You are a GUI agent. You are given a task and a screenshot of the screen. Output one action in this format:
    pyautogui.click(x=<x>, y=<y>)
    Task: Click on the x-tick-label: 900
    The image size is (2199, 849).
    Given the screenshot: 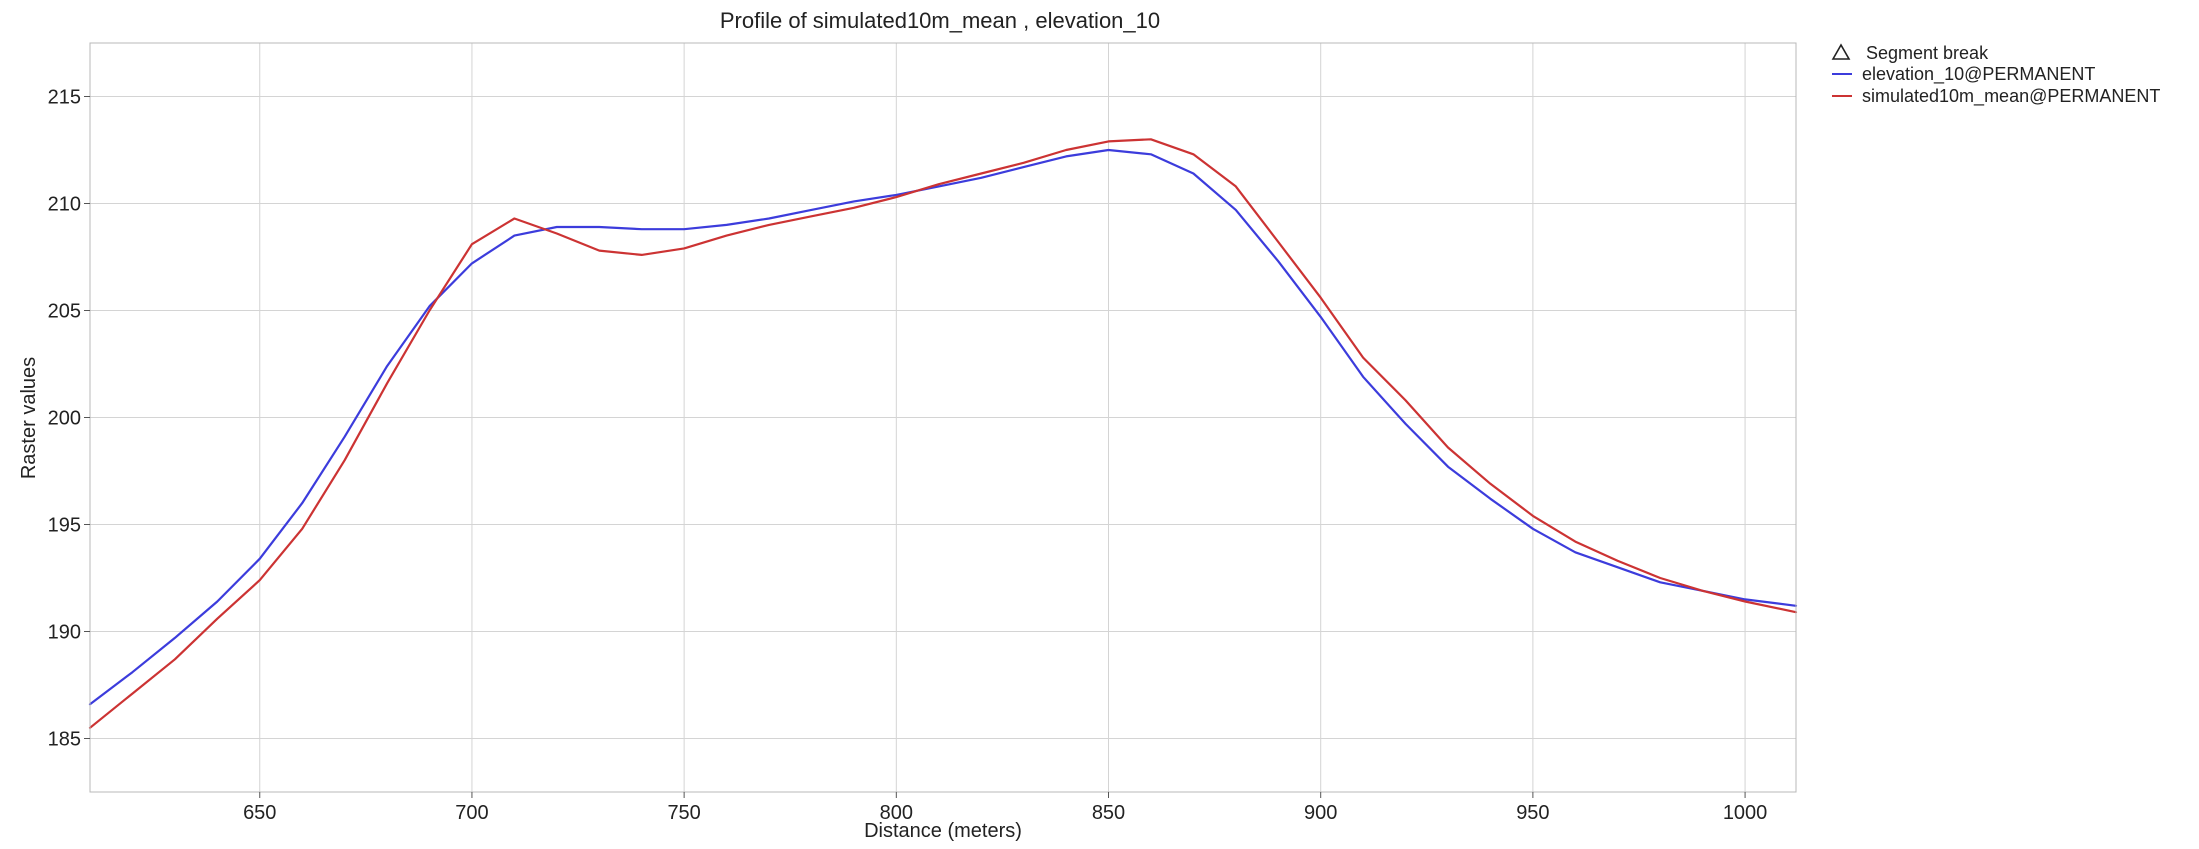 What is the action you would take?
    pyautogui.click(x=1320, y=813)
    